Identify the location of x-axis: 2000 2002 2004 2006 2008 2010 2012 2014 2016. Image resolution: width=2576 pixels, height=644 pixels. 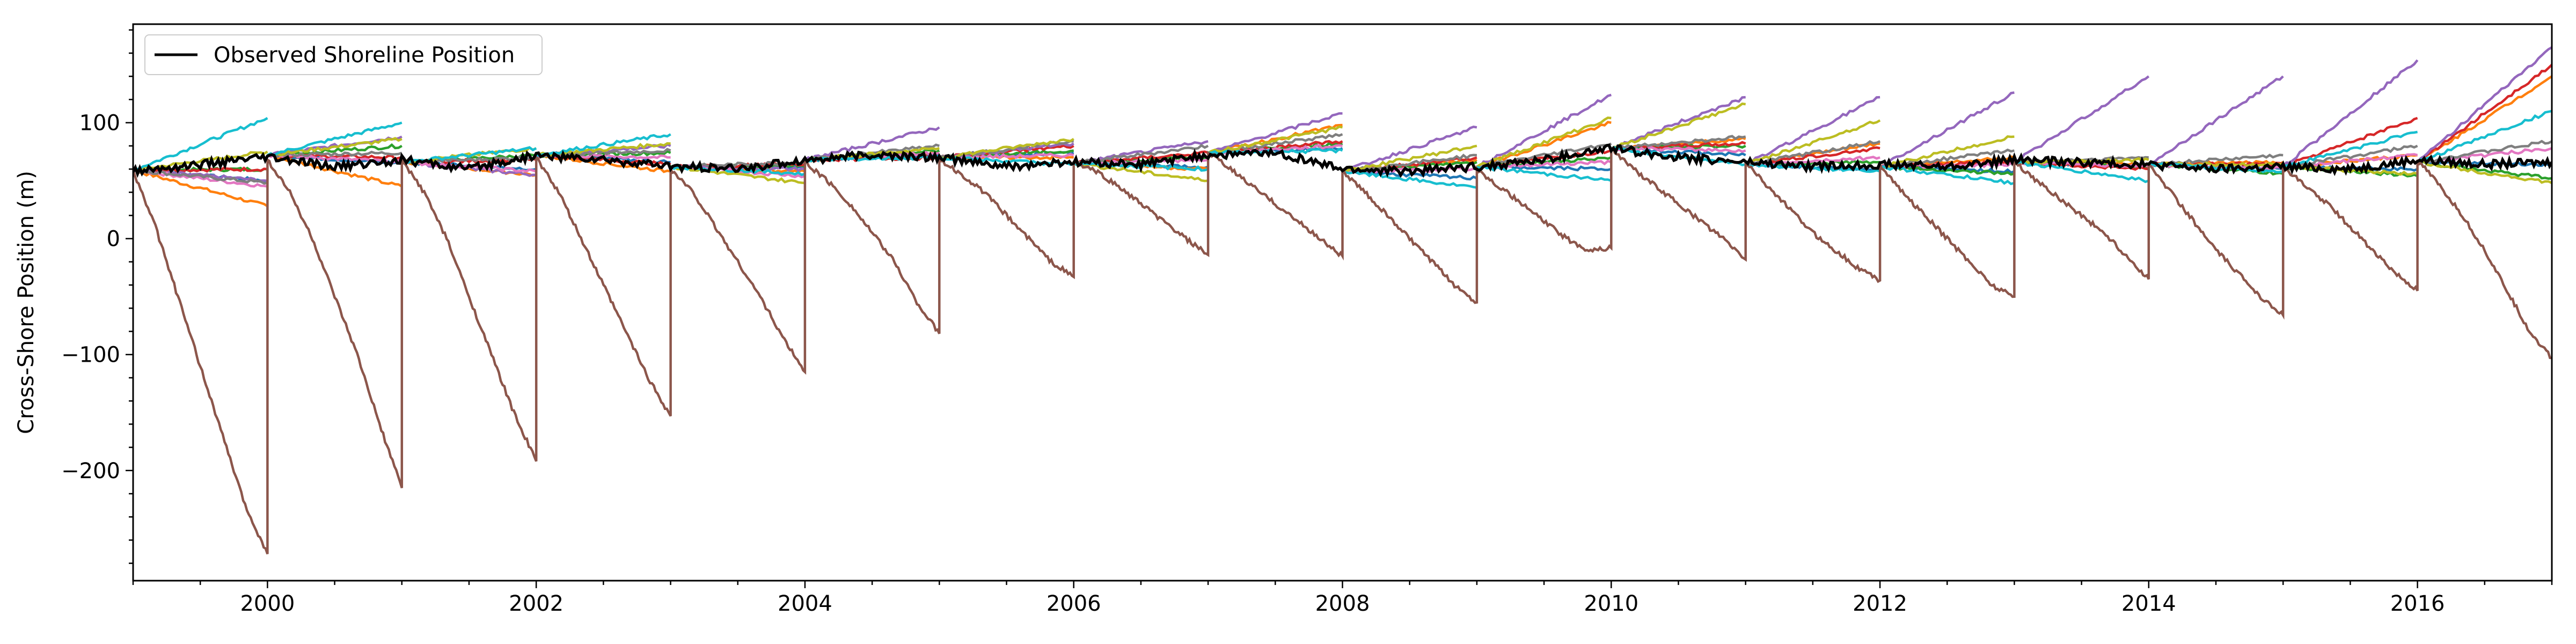
(1342, 598).